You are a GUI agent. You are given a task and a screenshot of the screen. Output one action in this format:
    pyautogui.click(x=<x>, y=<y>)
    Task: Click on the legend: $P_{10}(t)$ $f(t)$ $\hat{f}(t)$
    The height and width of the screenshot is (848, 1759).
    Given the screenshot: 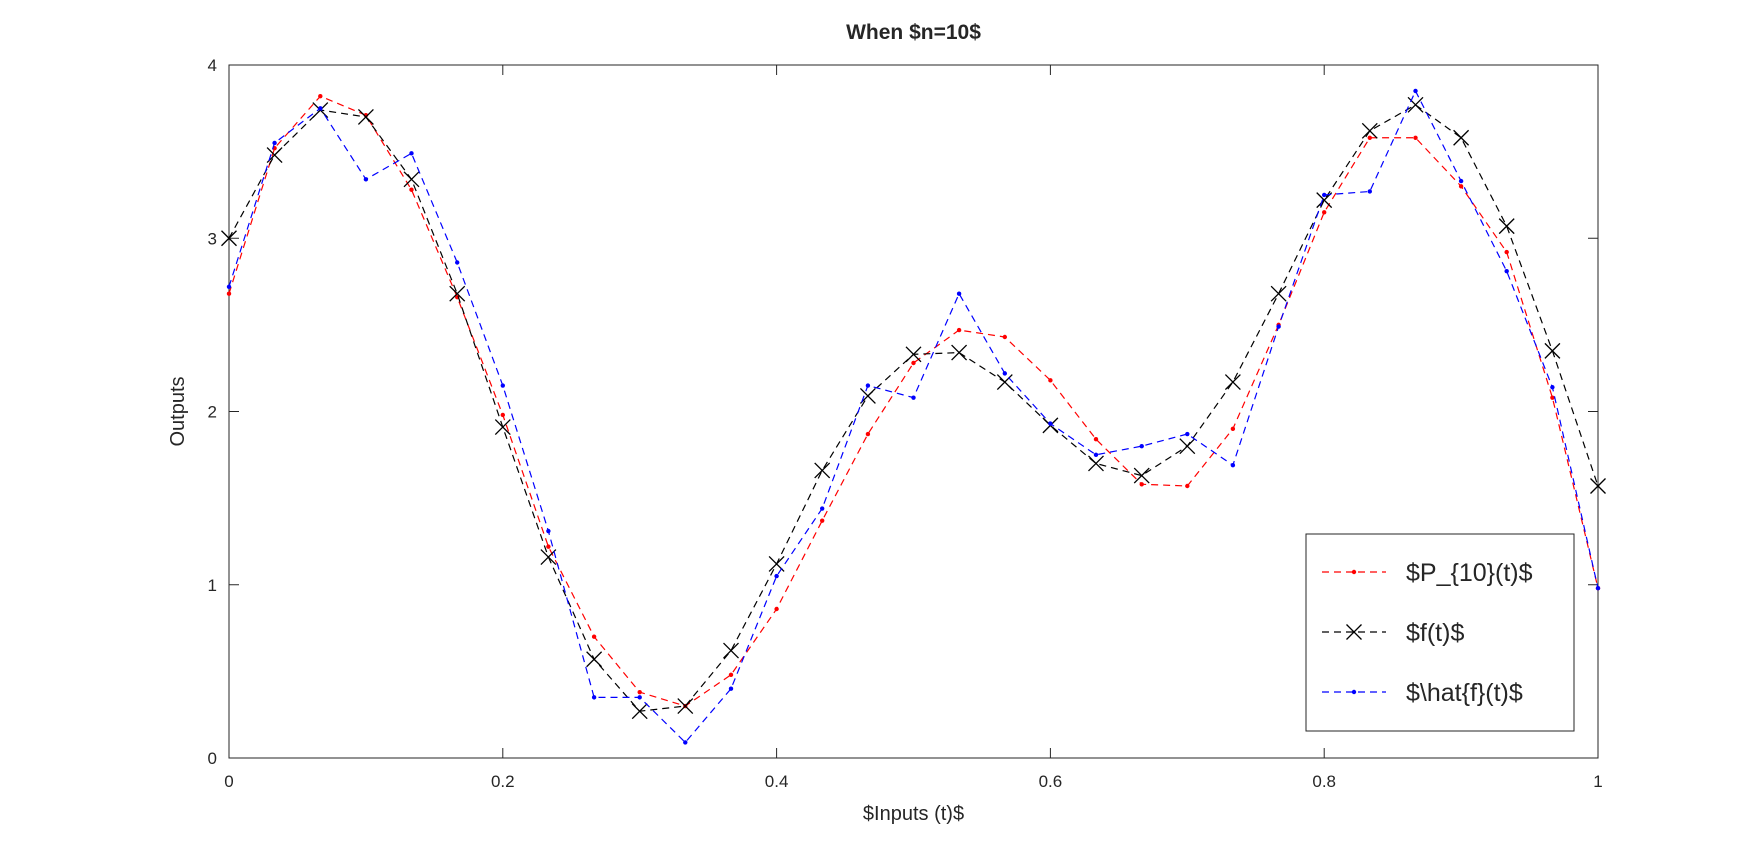 What is the action you would take?
    pyautogui.click(x=1440, y=632)
    